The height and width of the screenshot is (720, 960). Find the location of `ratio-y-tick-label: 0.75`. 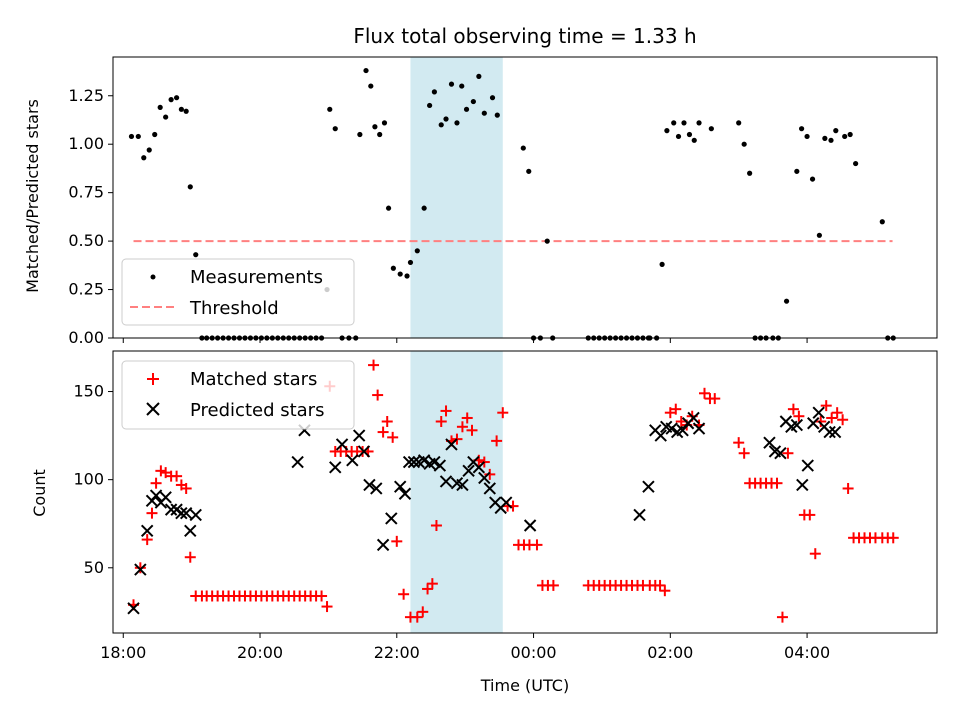

ratio-y-tick-label: 0.75 is located at coordinates (86, 192).